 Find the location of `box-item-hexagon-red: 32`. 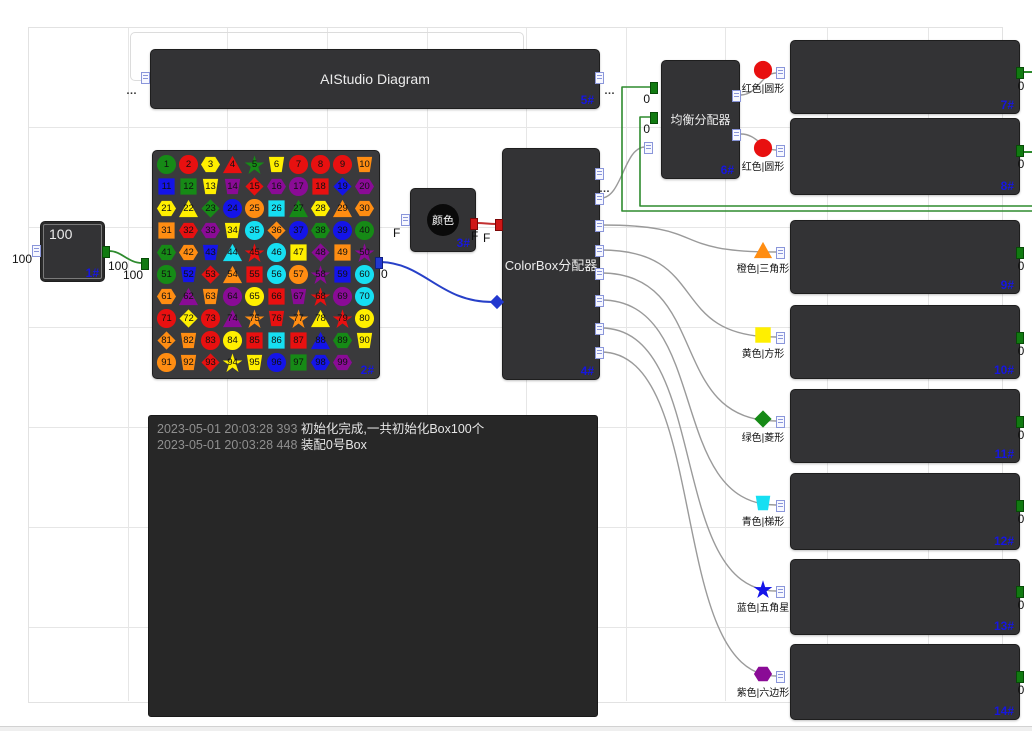

box-item-hexagon-red: 32 is located at coordinates (188, 230).